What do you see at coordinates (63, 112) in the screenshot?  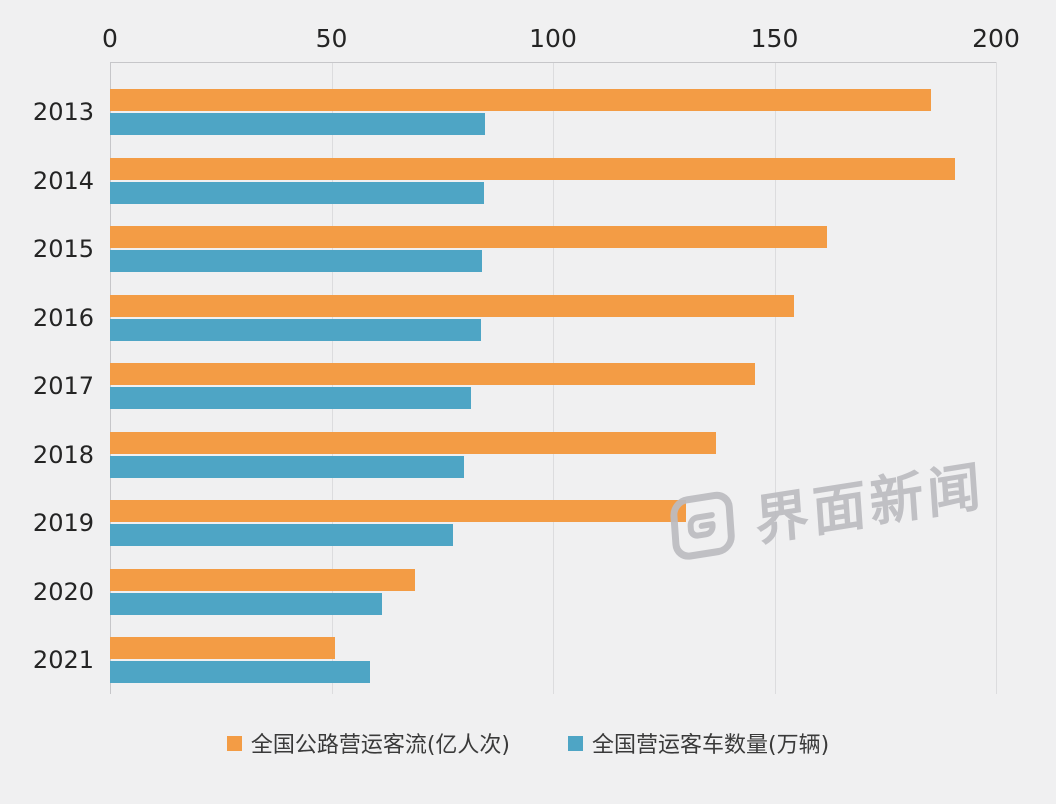 I see `y-category-label: 2013` at bounding box center [63, 112].